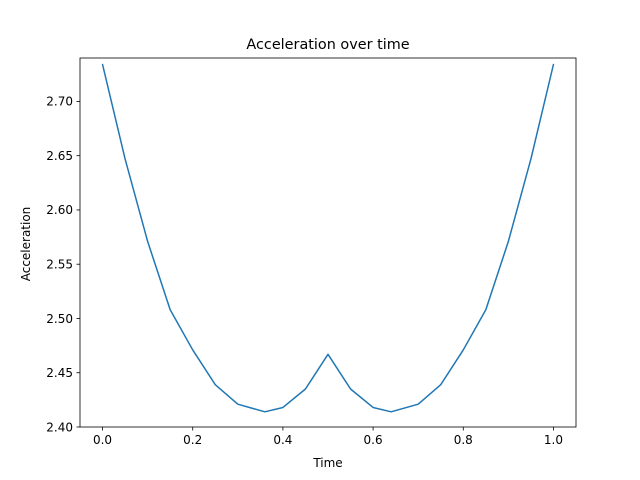 This screenshot has height=480, width=640. Describe the element at coordinates (26, 244) in the screenshot. I see `y-axis-label: Acceleration` at that location.